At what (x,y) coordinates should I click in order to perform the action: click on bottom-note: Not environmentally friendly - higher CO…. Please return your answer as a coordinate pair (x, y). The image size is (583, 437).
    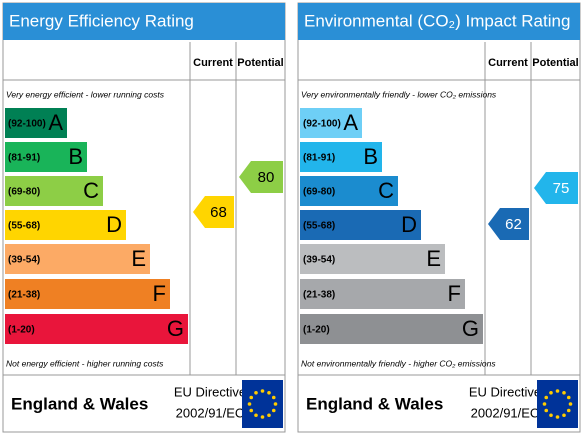
    Looking at the image, I should click on (398, 363).